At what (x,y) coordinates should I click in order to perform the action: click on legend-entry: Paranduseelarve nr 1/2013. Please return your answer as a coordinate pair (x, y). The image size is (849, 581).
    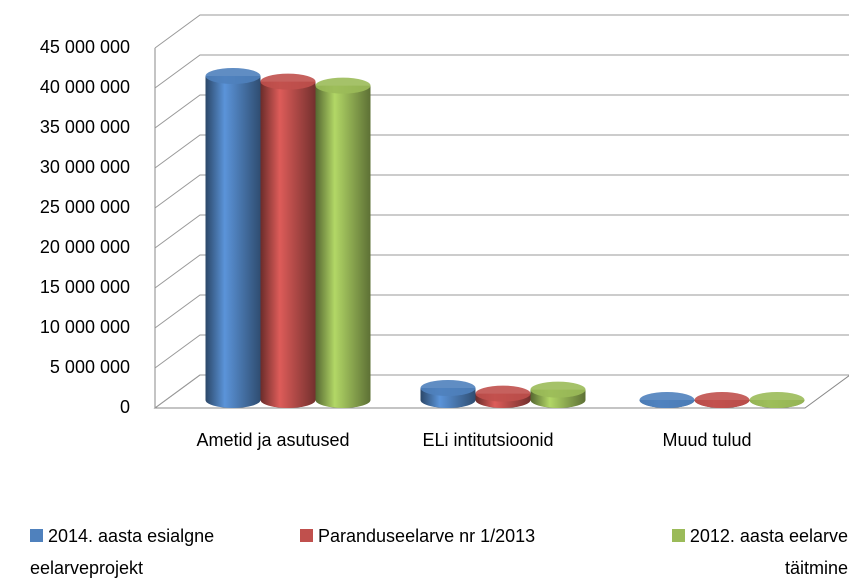
    Looking at the image, I should click on (460, 536).